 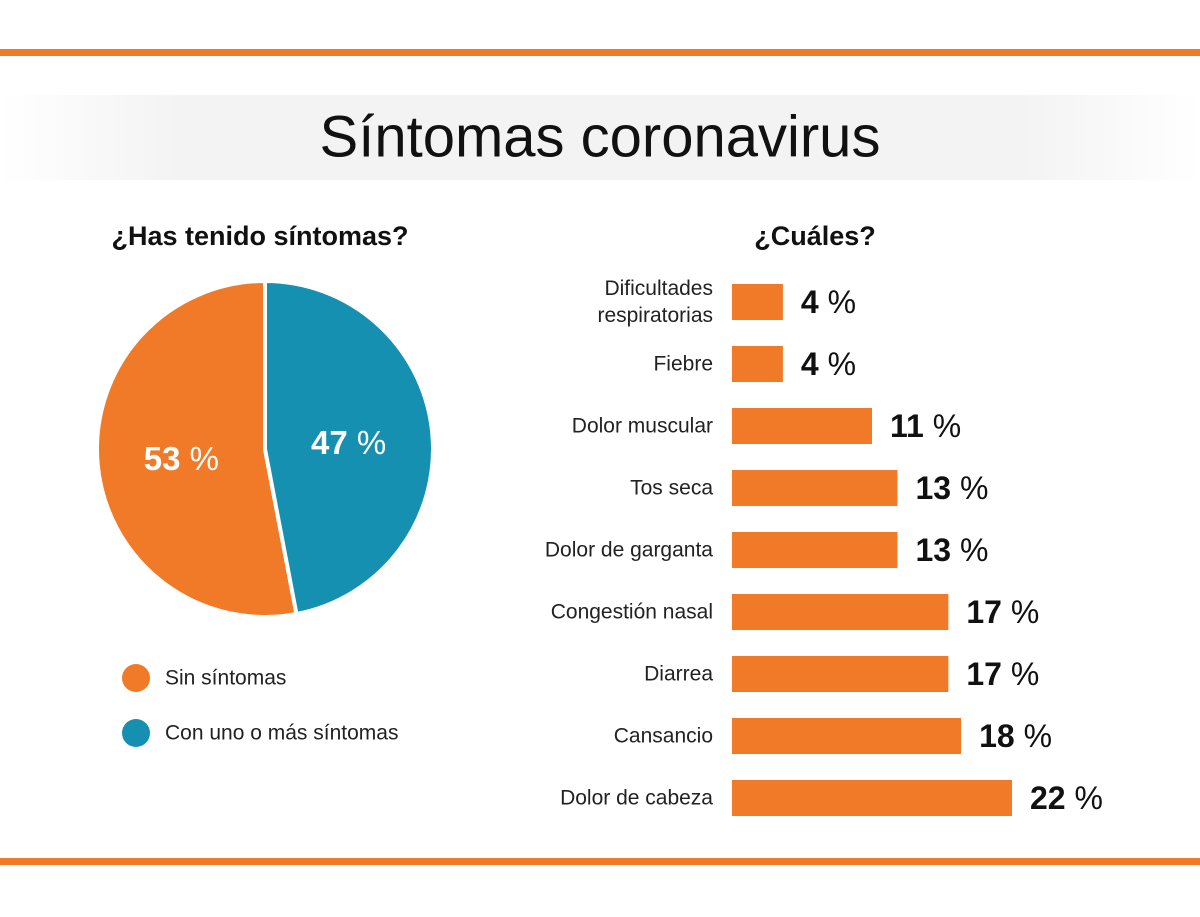 I want to click on title-band, so click(x=600, y=137).